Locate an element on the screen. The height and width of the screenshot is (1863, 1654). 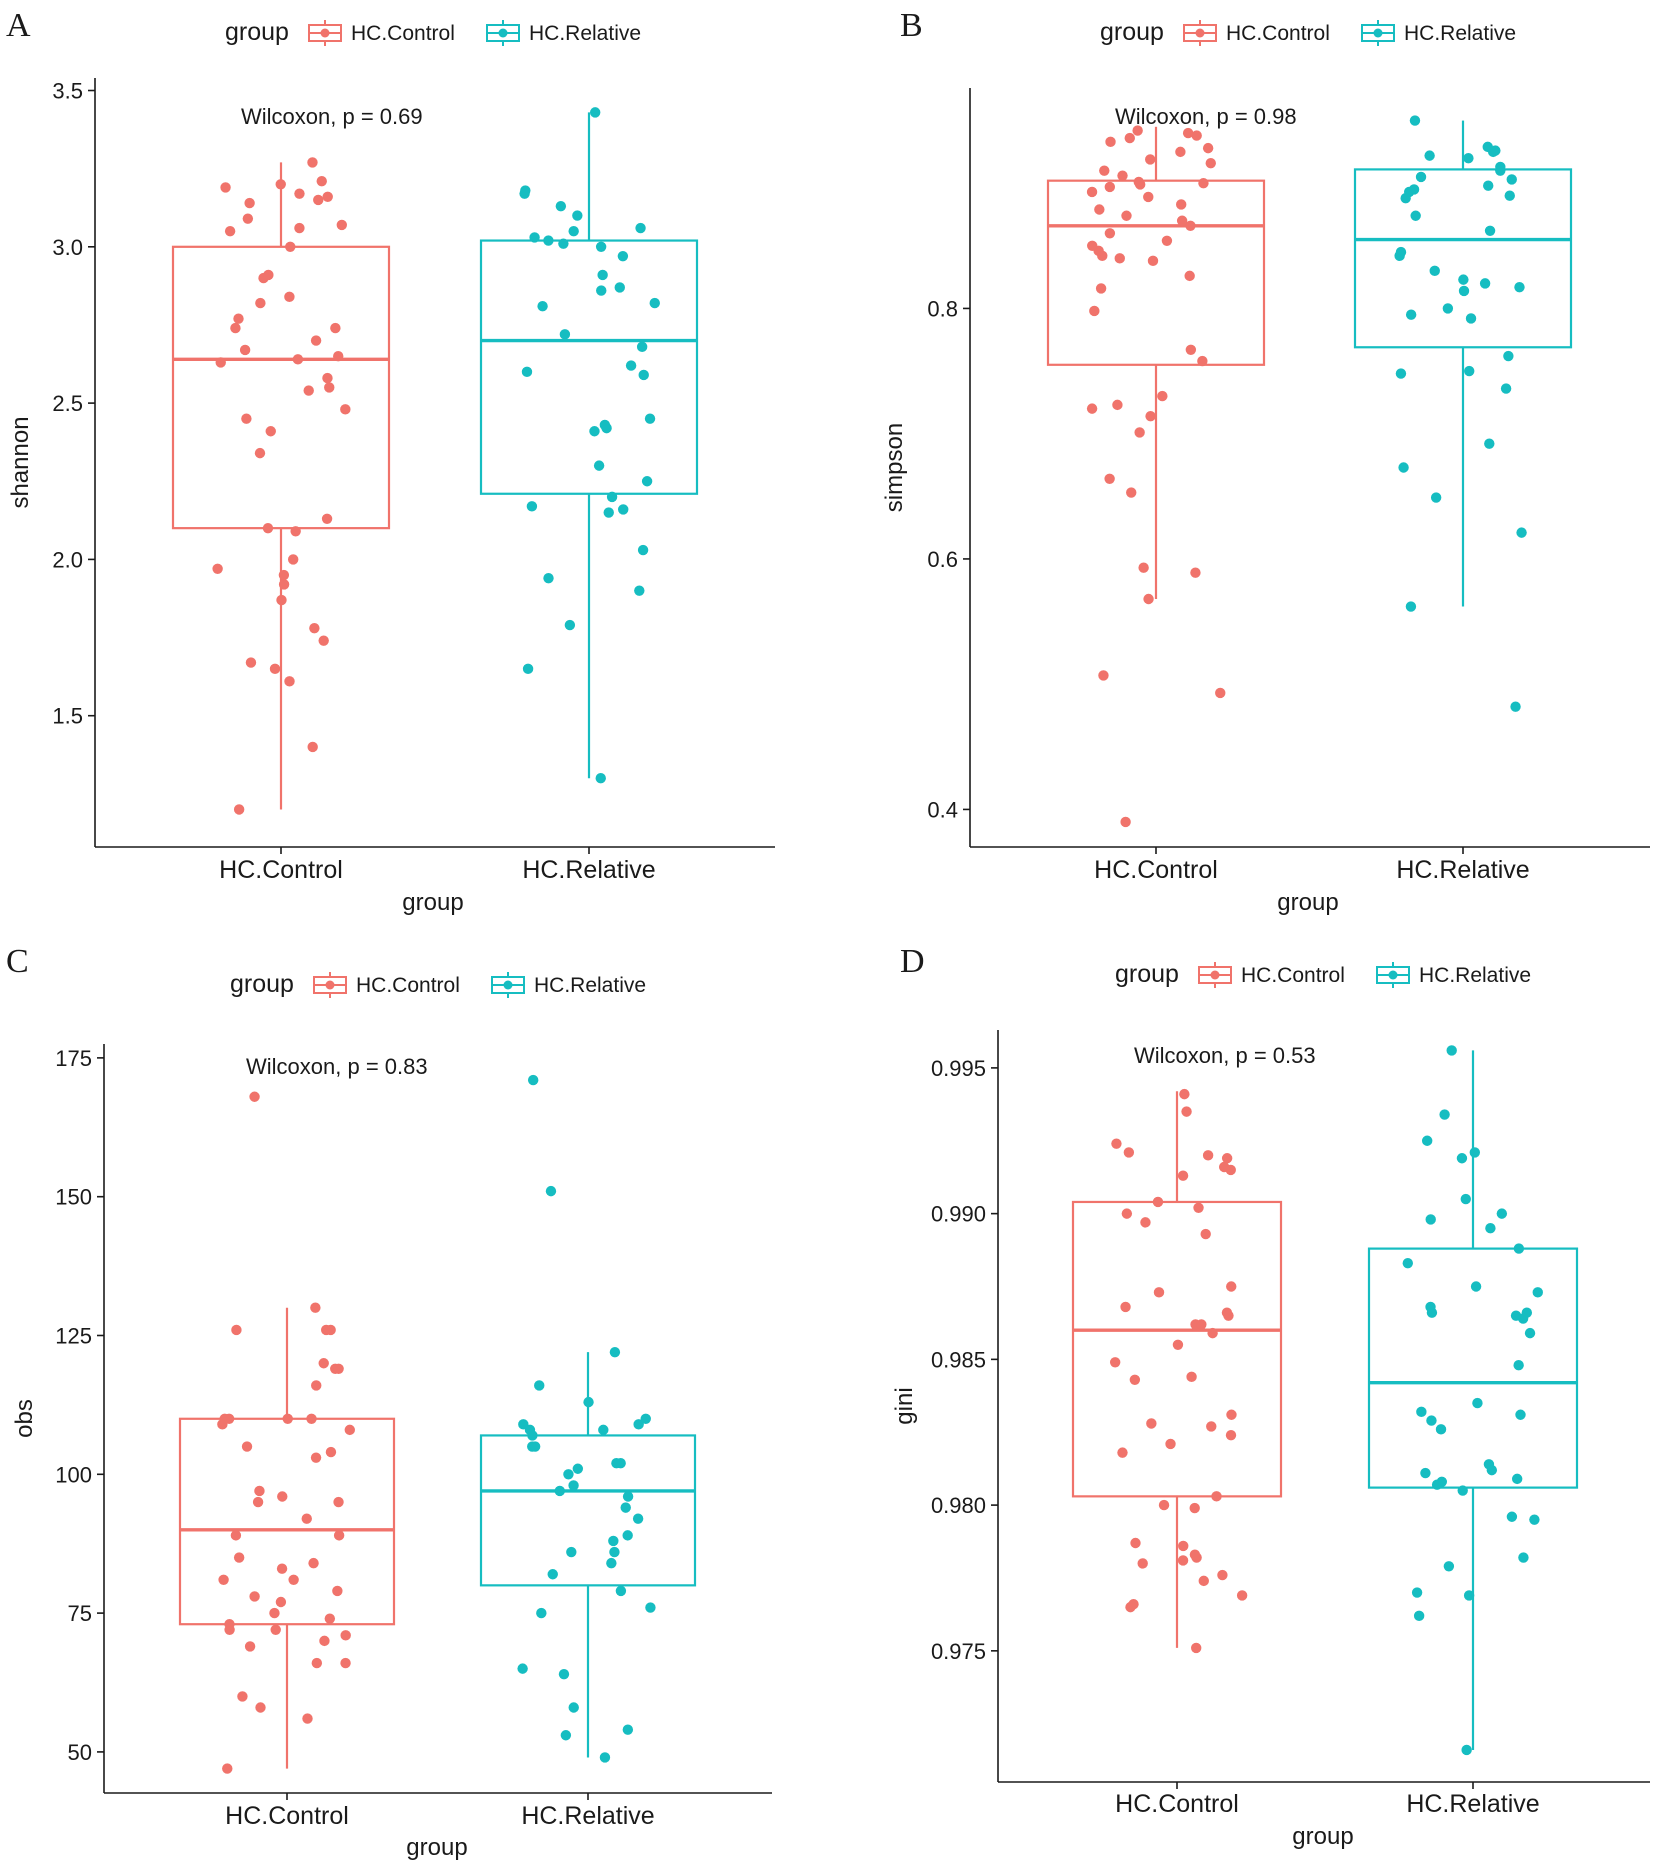
points-hc-relative is located at coordinates (1460, 413).